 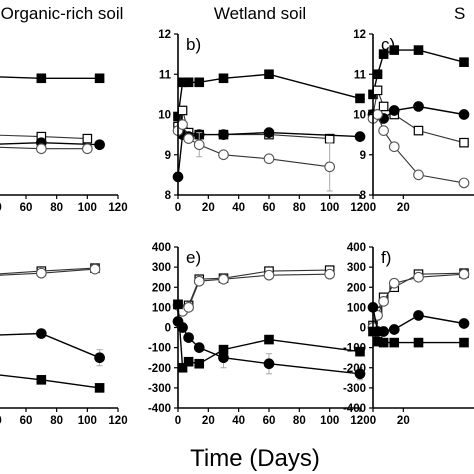 What do you see at coordinates (159, 409) in the screenshot?
I see `y-tick-label: -400` at bounding box center [159, 409].